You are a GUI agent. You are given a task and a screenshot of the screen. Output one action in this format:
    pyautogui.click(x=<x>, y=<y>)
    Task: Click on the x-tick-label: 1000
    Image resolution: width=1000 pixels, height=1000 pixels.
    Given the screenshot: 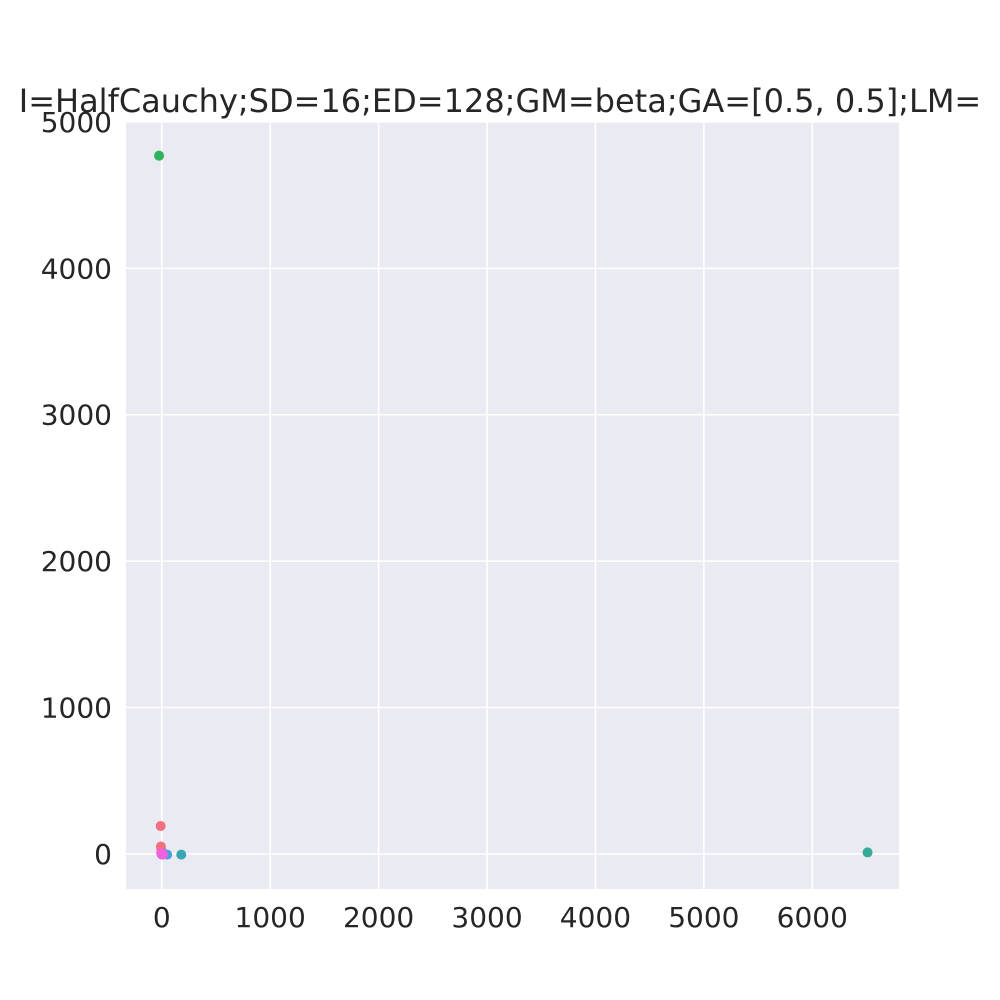 What is the action you would take?
    pyautogui.click(x=270, y=917)
    